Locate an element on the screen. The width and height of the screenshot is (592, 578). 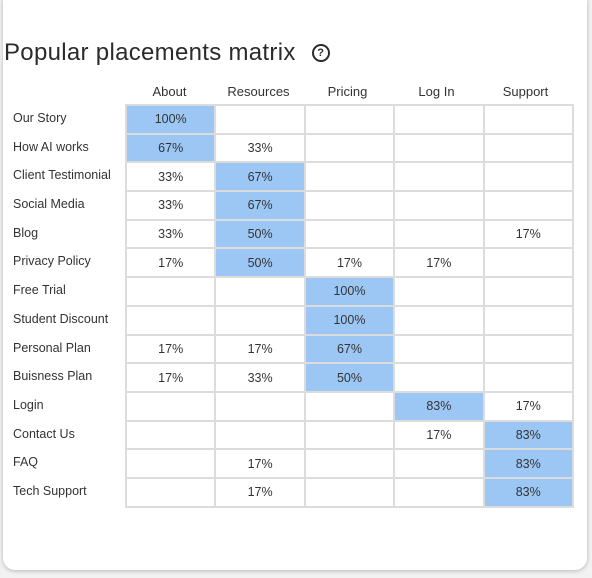
matrix-row: Student Discount is located at coordinates (67, 319).